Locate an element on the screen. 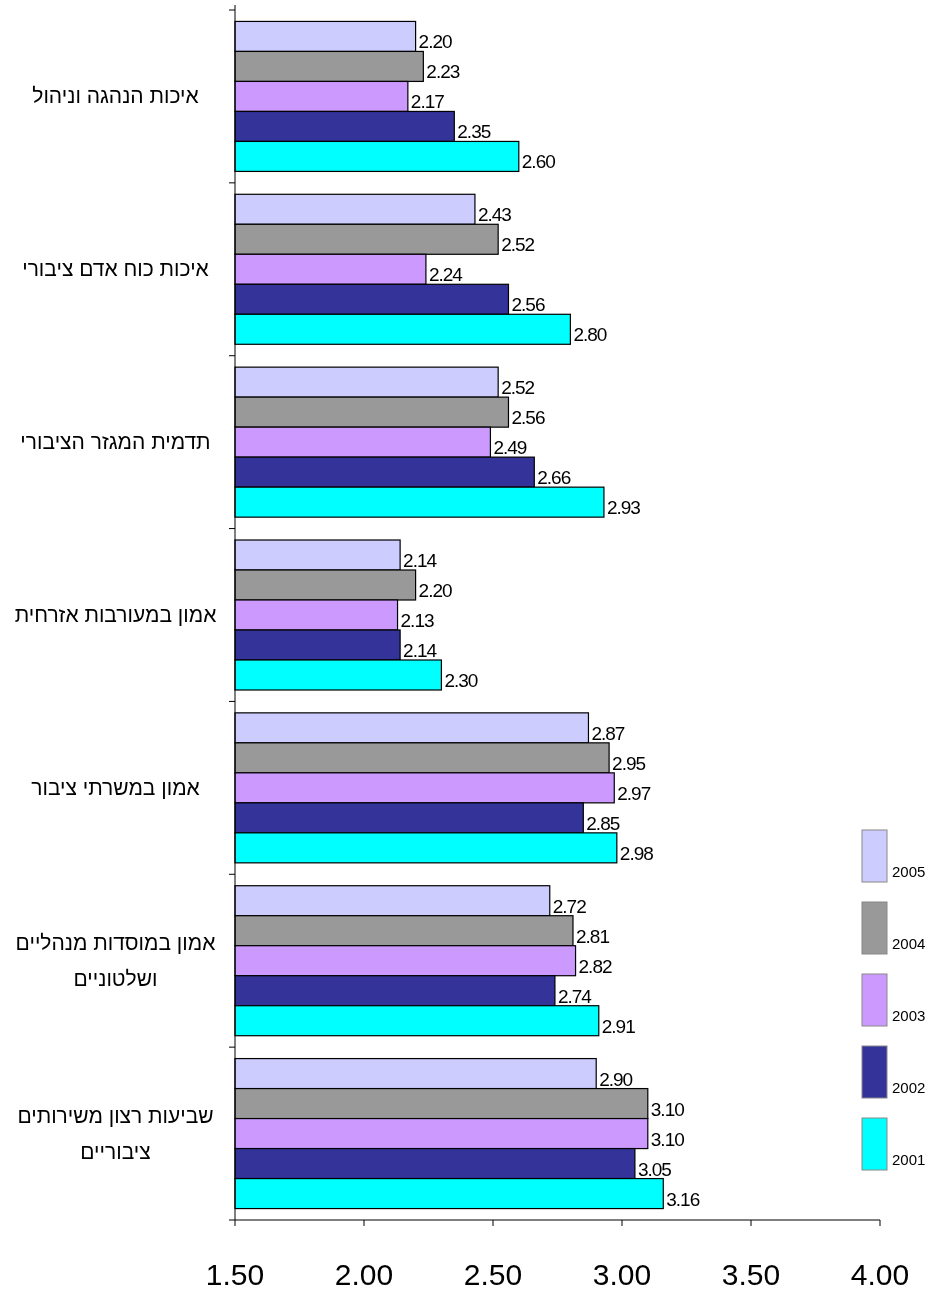 The image size is (938, 1291). data-label: 2.24 is located at coordinates (446, 275).